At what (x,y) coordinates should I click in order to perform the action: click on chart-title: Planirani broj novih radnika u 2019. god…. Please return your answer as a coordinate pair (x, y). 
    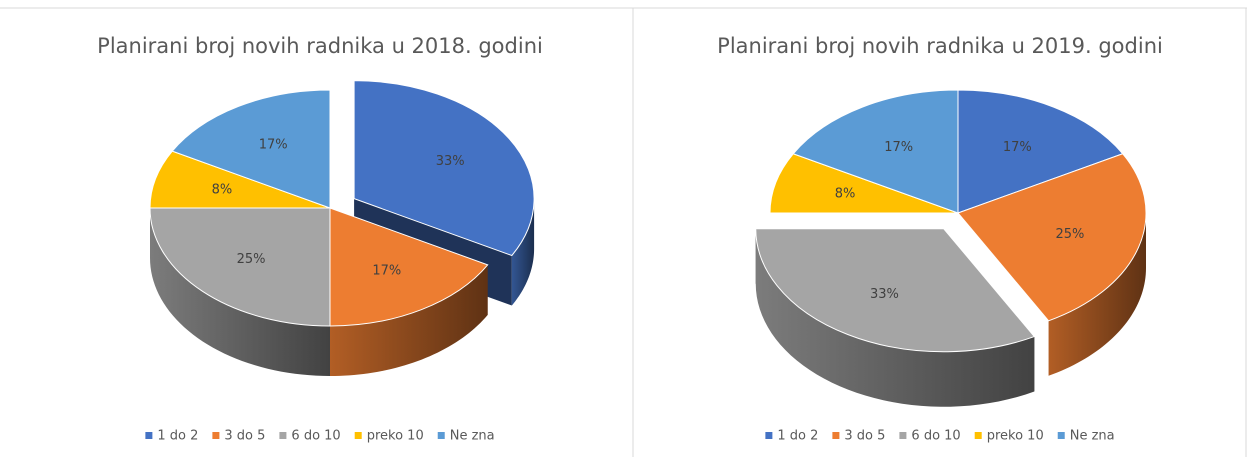
    Looking at the image, I should click on (940, 46).